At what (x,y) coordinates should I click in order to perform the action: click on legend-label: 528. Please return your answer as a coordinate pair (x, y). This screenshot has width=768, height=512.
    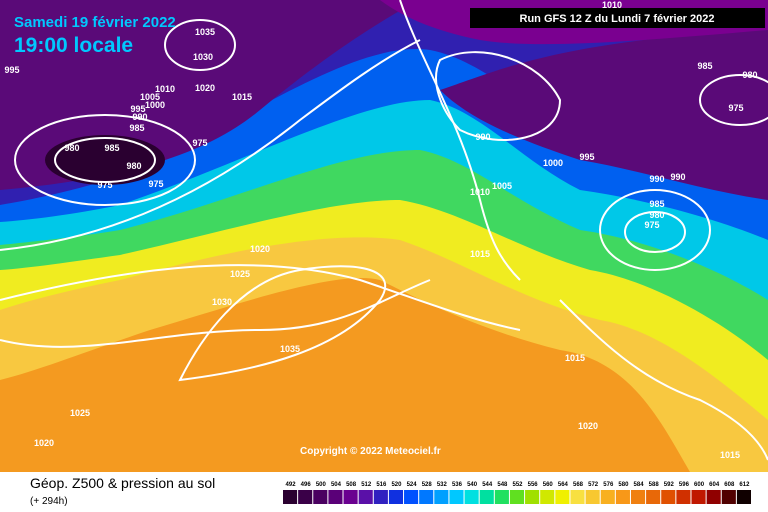
    Looking at the image, I should click on (427, 485).